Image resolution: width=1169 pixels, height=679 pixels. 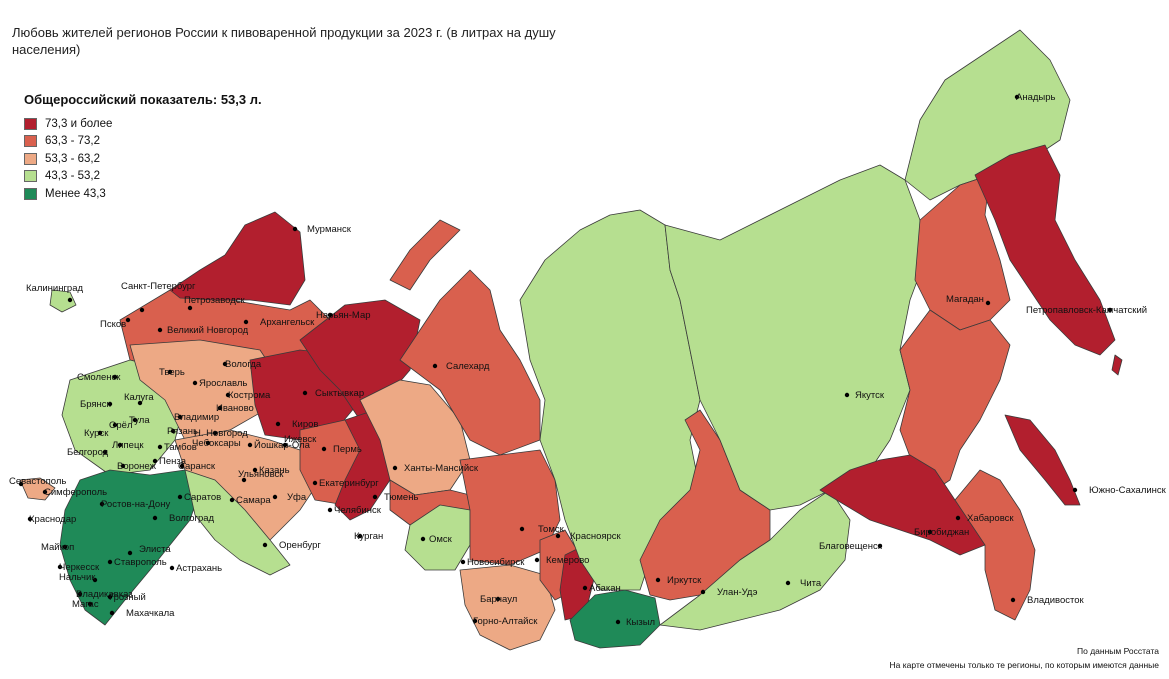 I want to click on city-label: Санкт-Петербург, so click(x=158, y=286).